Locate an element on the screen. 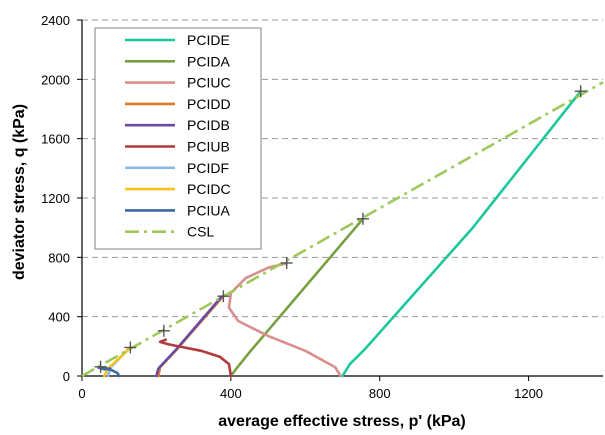 The height and width of the screenshot is (435, 605). series-line-pcida is located at coordinates (297, 297).